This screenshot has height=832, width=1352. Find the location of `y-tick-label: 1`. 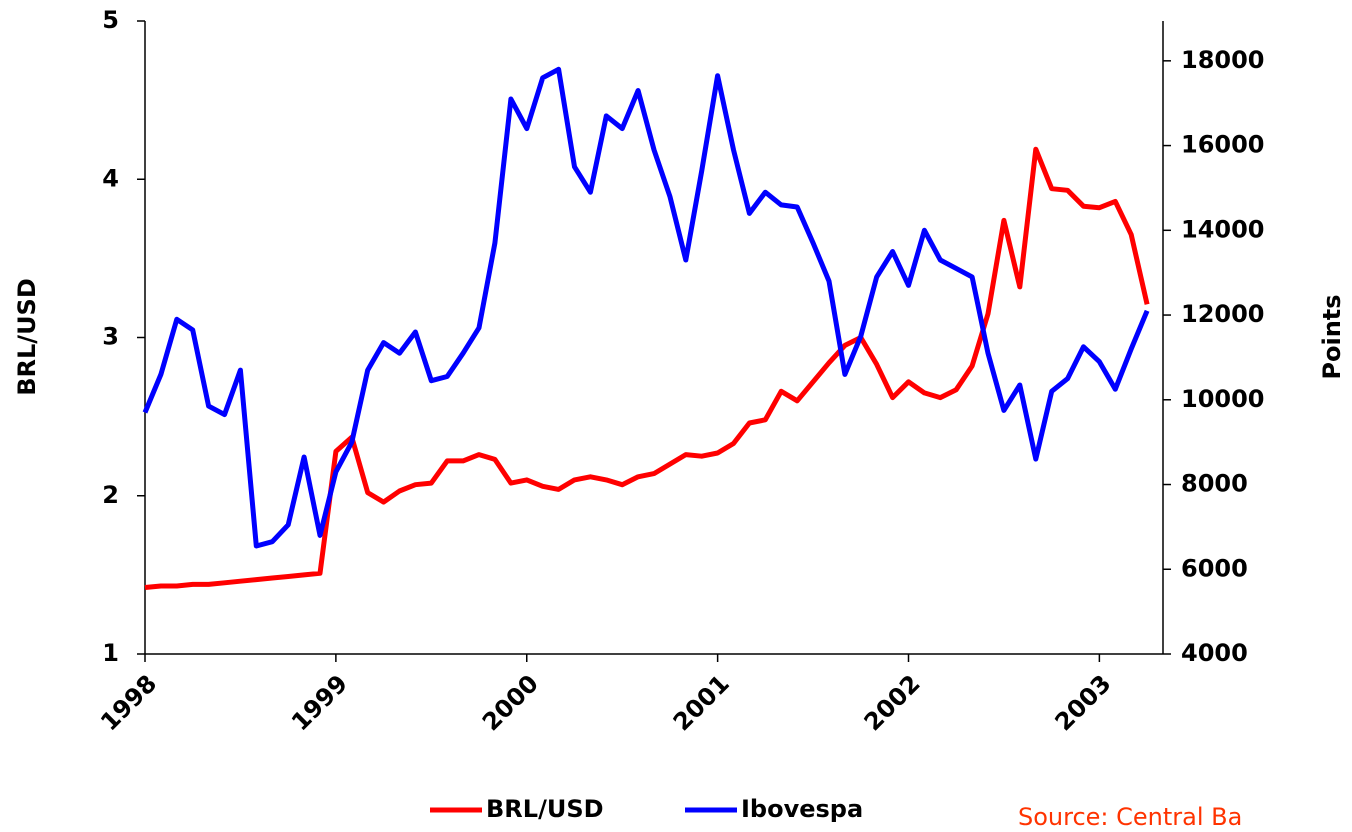

y-tick-label: 1 is located at coordinates (110, 653).